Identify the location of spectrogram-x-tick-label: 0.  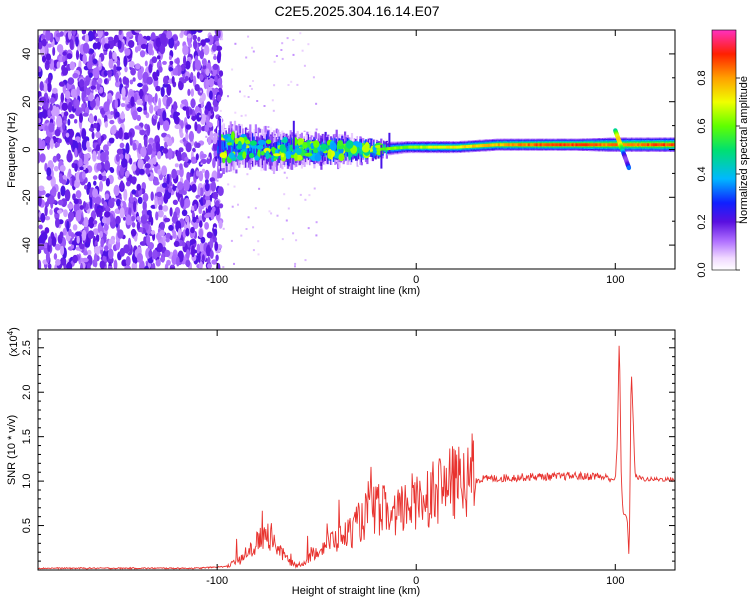
(416, 280).